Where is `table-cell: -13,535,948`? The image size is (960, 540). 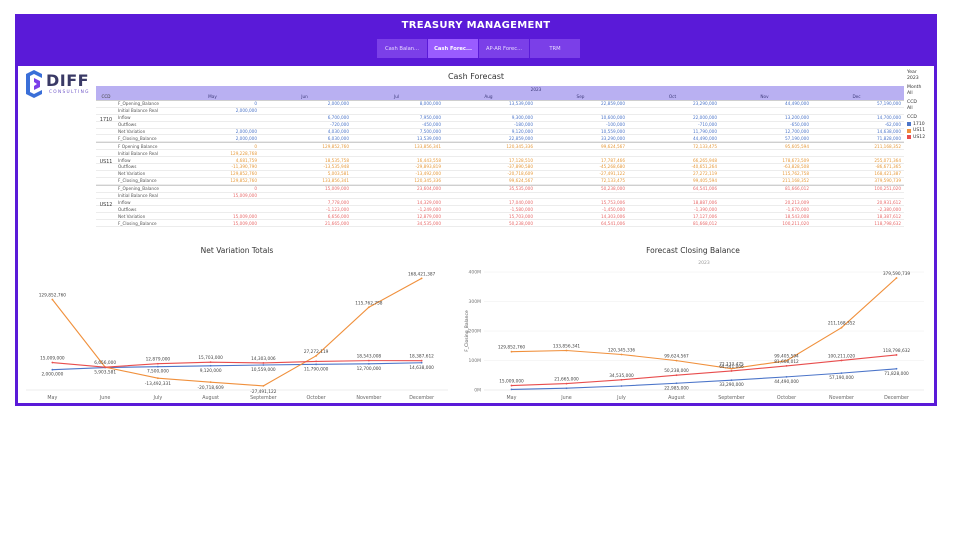 table-cell: -13,535,948 is located at coordinates (336, 167).